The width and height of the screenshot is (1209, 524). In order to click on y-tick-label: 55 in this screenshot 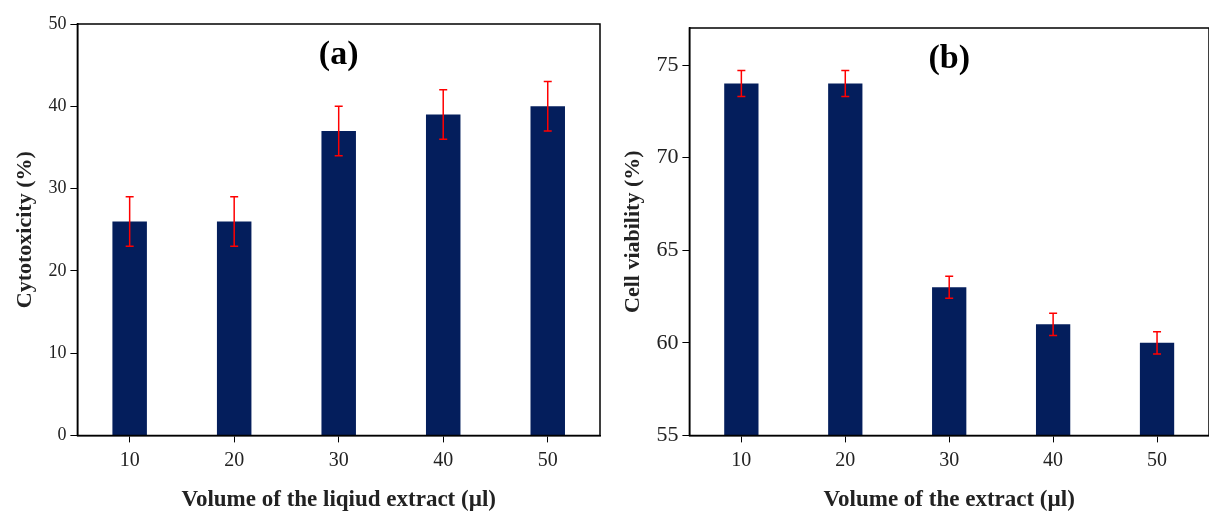, I will do `click(667, 434)`.